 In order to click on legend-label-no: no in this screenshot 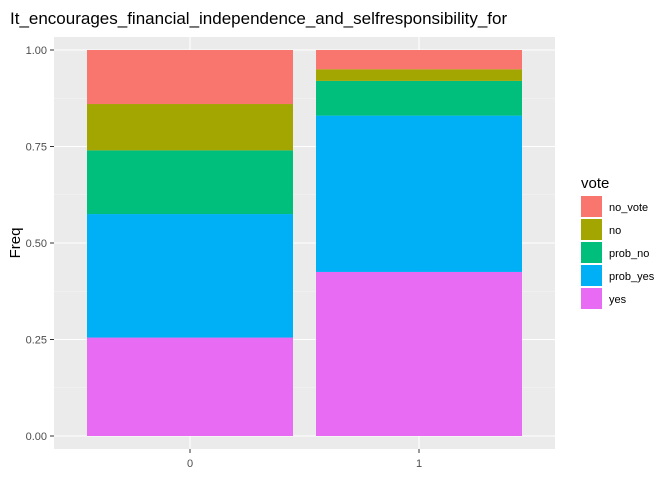, I will do `click(615, 231)`.